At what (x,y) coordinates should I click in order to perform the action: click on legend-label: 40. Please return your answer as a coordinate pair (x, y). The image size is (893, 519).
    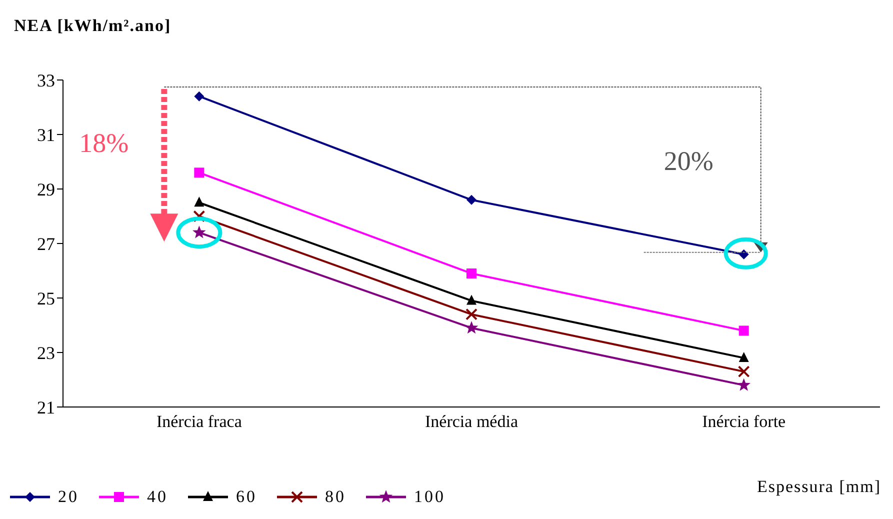
    Looking at the image, I should click on (157, 497).